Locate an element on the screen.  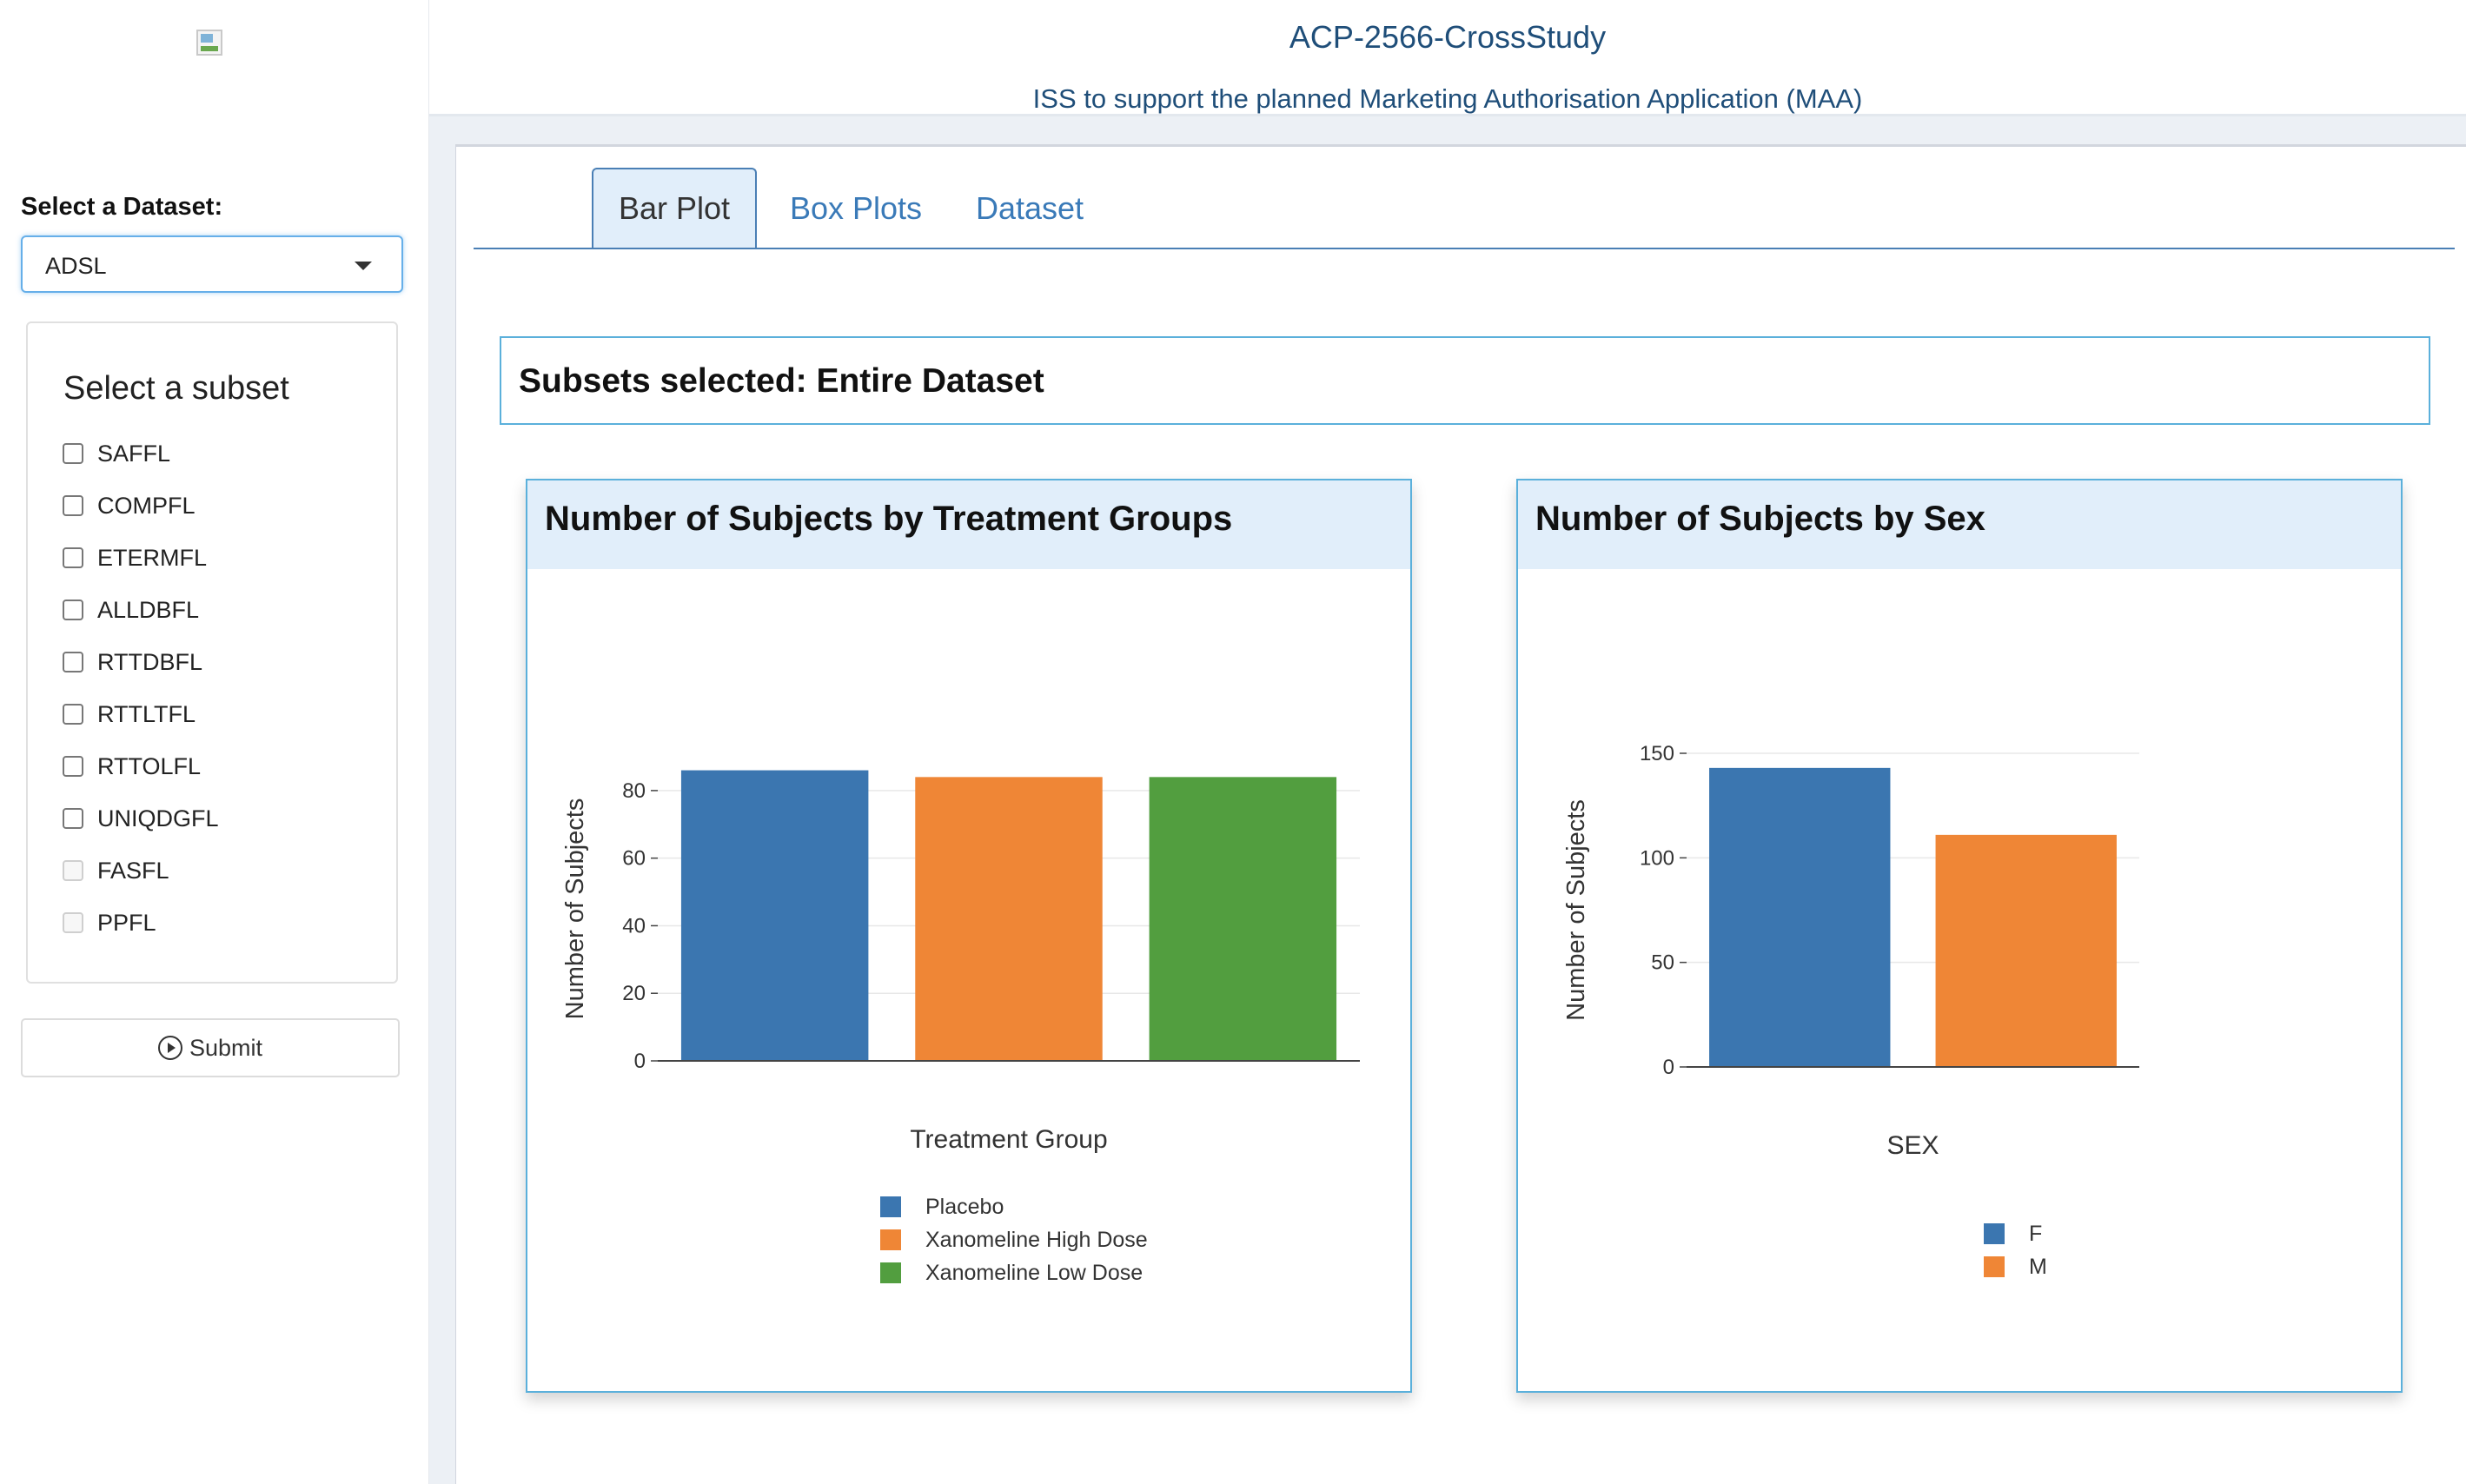
subset-checkbox-saffl: SAFFL is located at coordinates (117, 453).